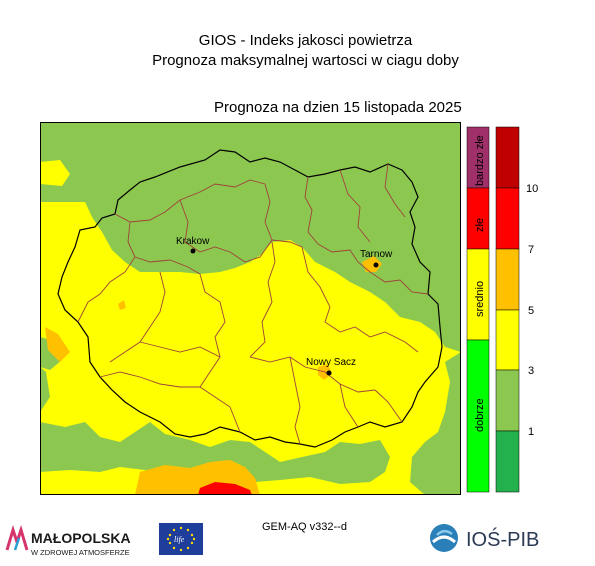 The height and width of the screenshot is (566, 595). Describe the element at coordinates (531, 250) in the screenshot. I see `legend-tick-7: 7` at that location.